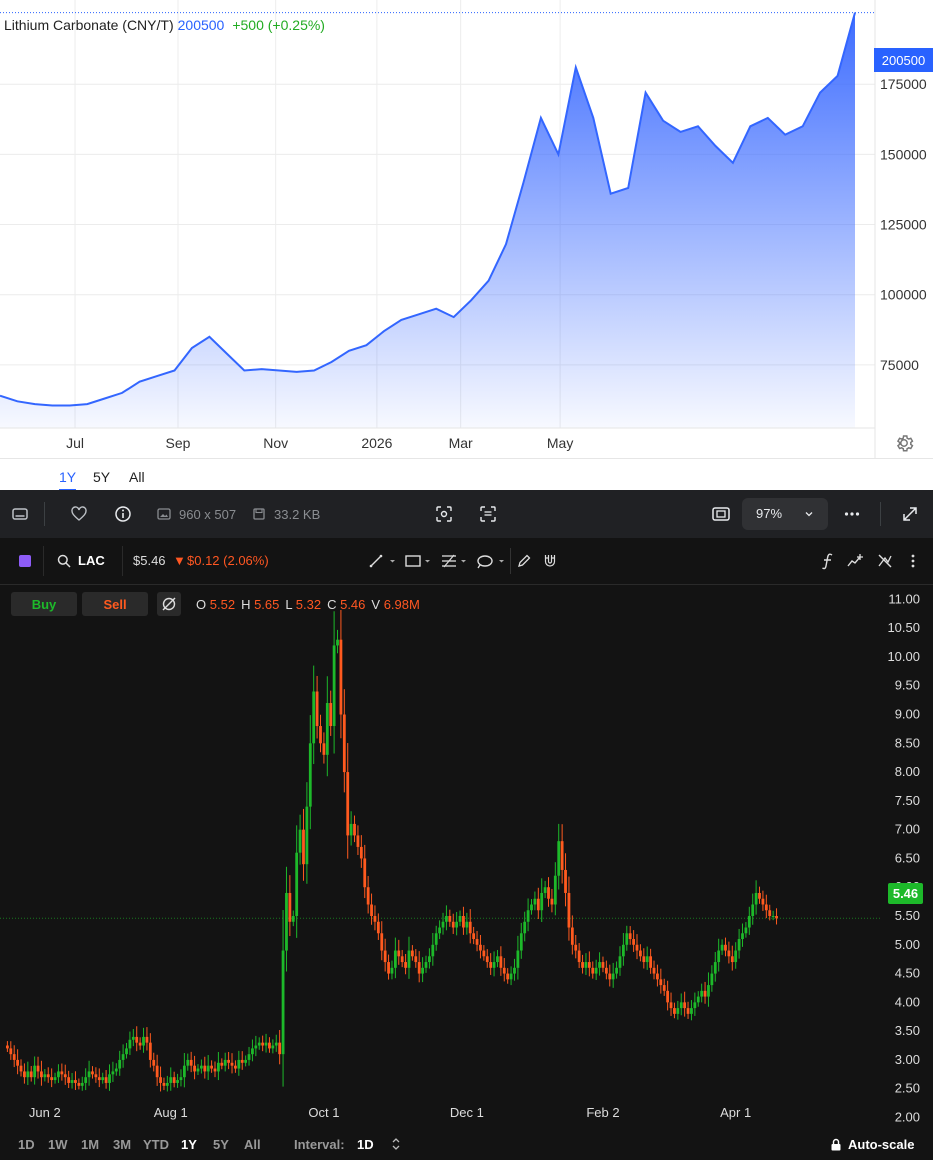 The height and width of the screenshot is (1160, 933). Describe the element at coordinates (828, 561) in the screenshot. I see `function-icon` at that location.